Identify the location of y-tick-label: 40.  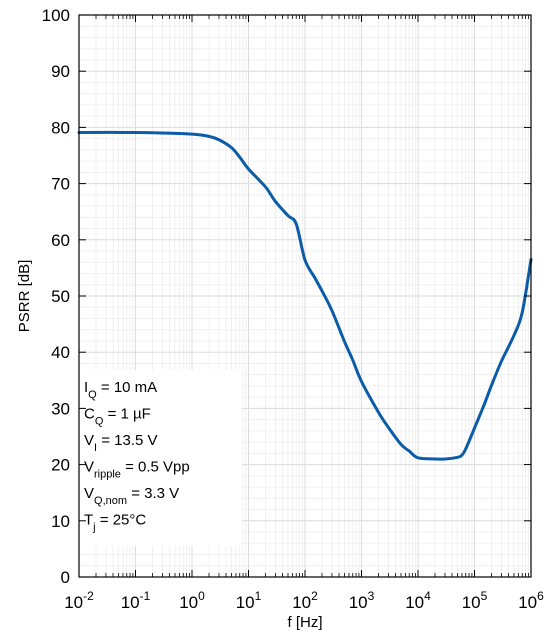
(60, 352).